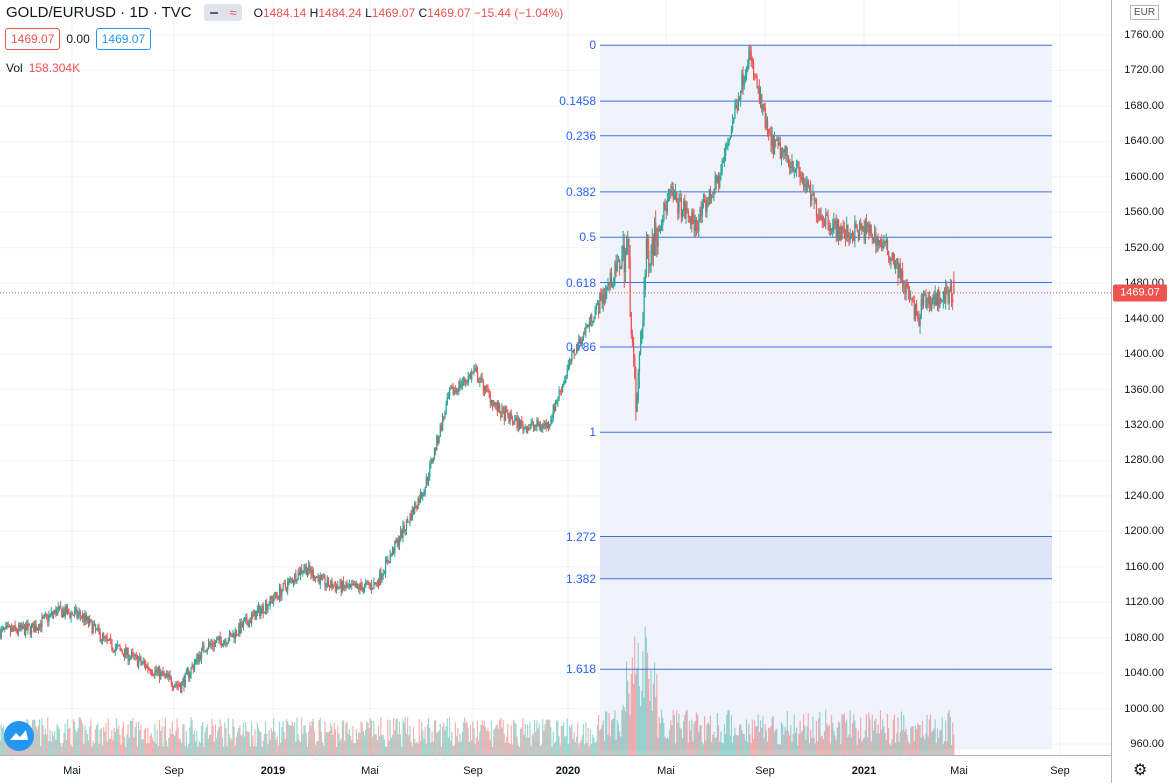 The width and height of the screenshot is (1169, 784). Describe the element at coordinates (43, 68) in the screenshot. I see `volume-legend: Vol 158.304K` at that location.